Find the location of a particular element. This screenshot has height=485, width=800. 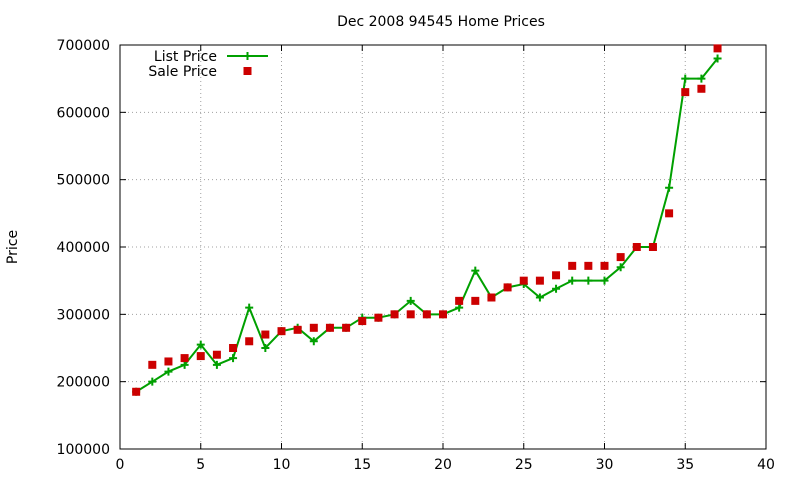

y-tick-label: 400000 is located at coordinates (83, 248).